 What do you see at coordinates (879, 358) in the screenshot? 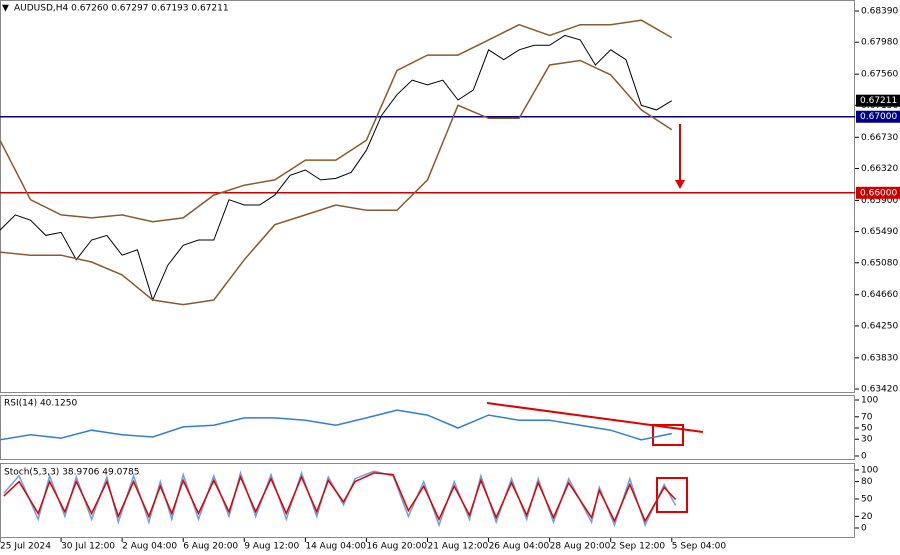
I see `y-tick-label: 0.63830` at bounding box center [879, 358].